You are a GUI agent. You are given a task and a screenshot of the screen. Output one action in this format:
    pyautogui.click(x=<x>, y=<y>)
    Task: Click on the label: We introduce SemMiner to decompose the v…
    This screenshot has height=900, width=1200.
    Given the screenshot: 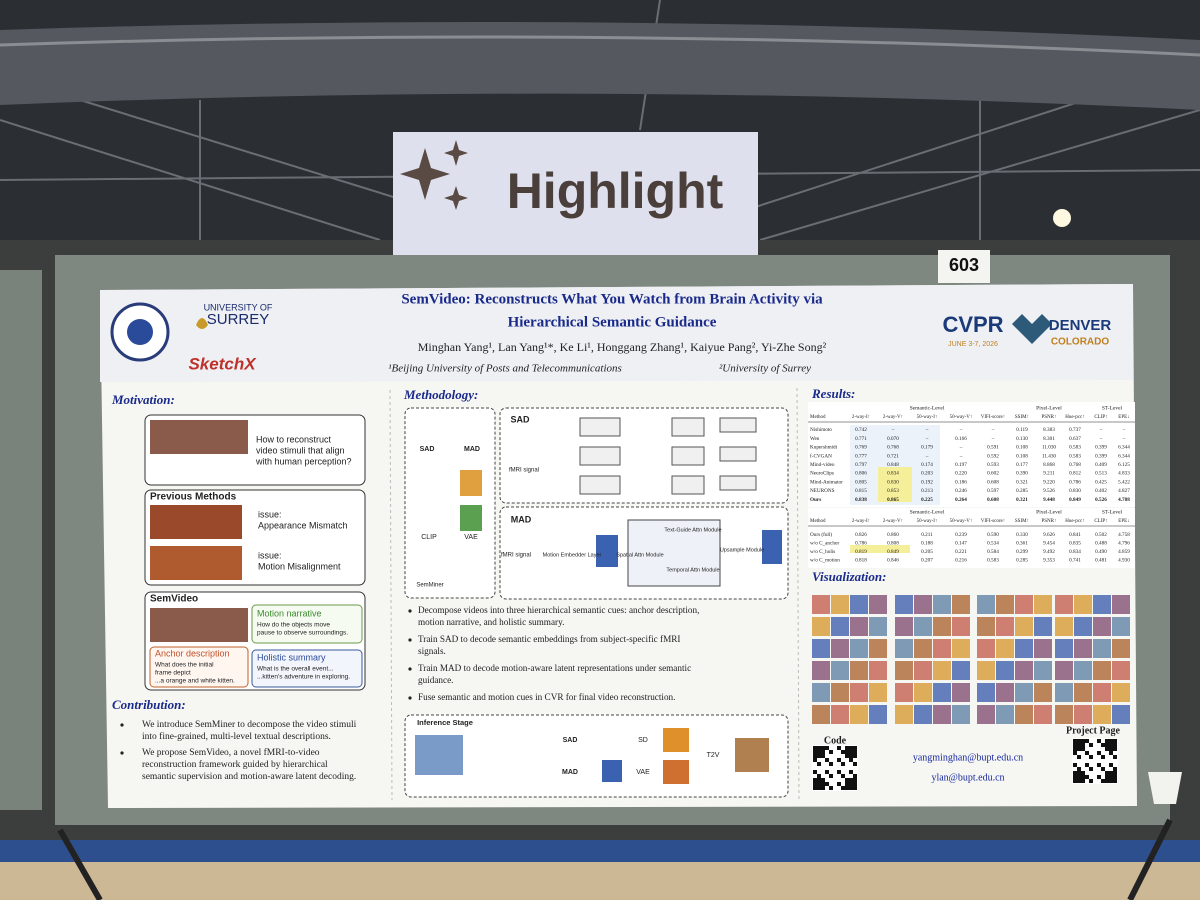 What is the action you would take?
    pyautogui.click(x=249, y=725)
    